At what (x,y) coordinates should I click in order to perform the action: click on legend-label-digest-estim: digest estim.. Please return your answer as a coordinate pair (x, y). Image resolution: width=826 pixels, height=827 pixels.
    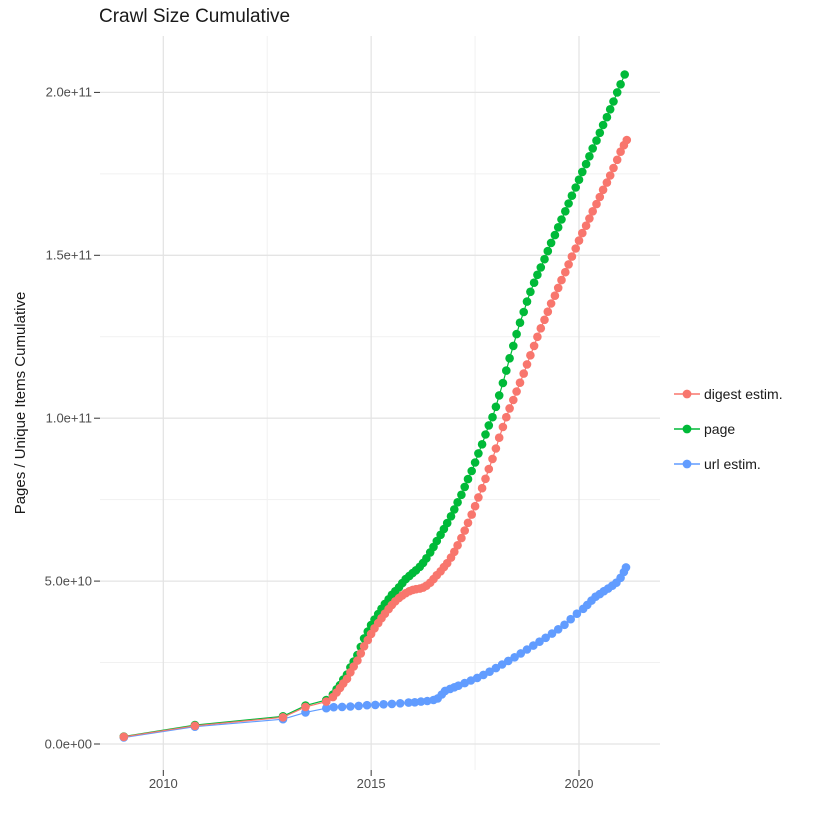
    Looking at the image, I should click on (743, 393).